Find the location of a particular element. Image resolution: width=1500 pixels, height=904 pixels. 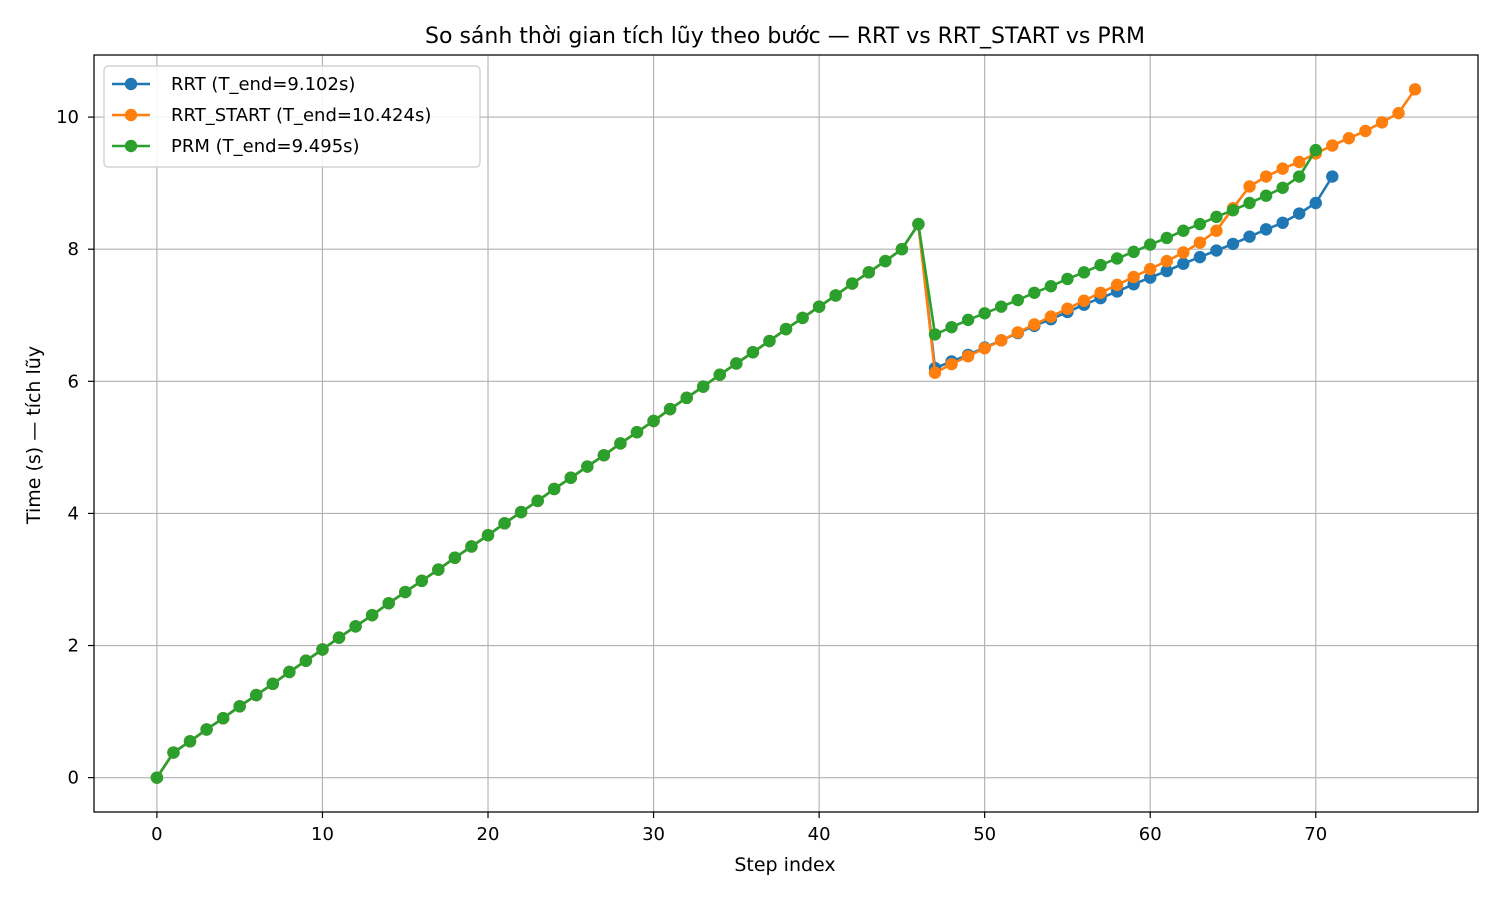

x-tick-label: 40 is located at coordinates (819, 834).